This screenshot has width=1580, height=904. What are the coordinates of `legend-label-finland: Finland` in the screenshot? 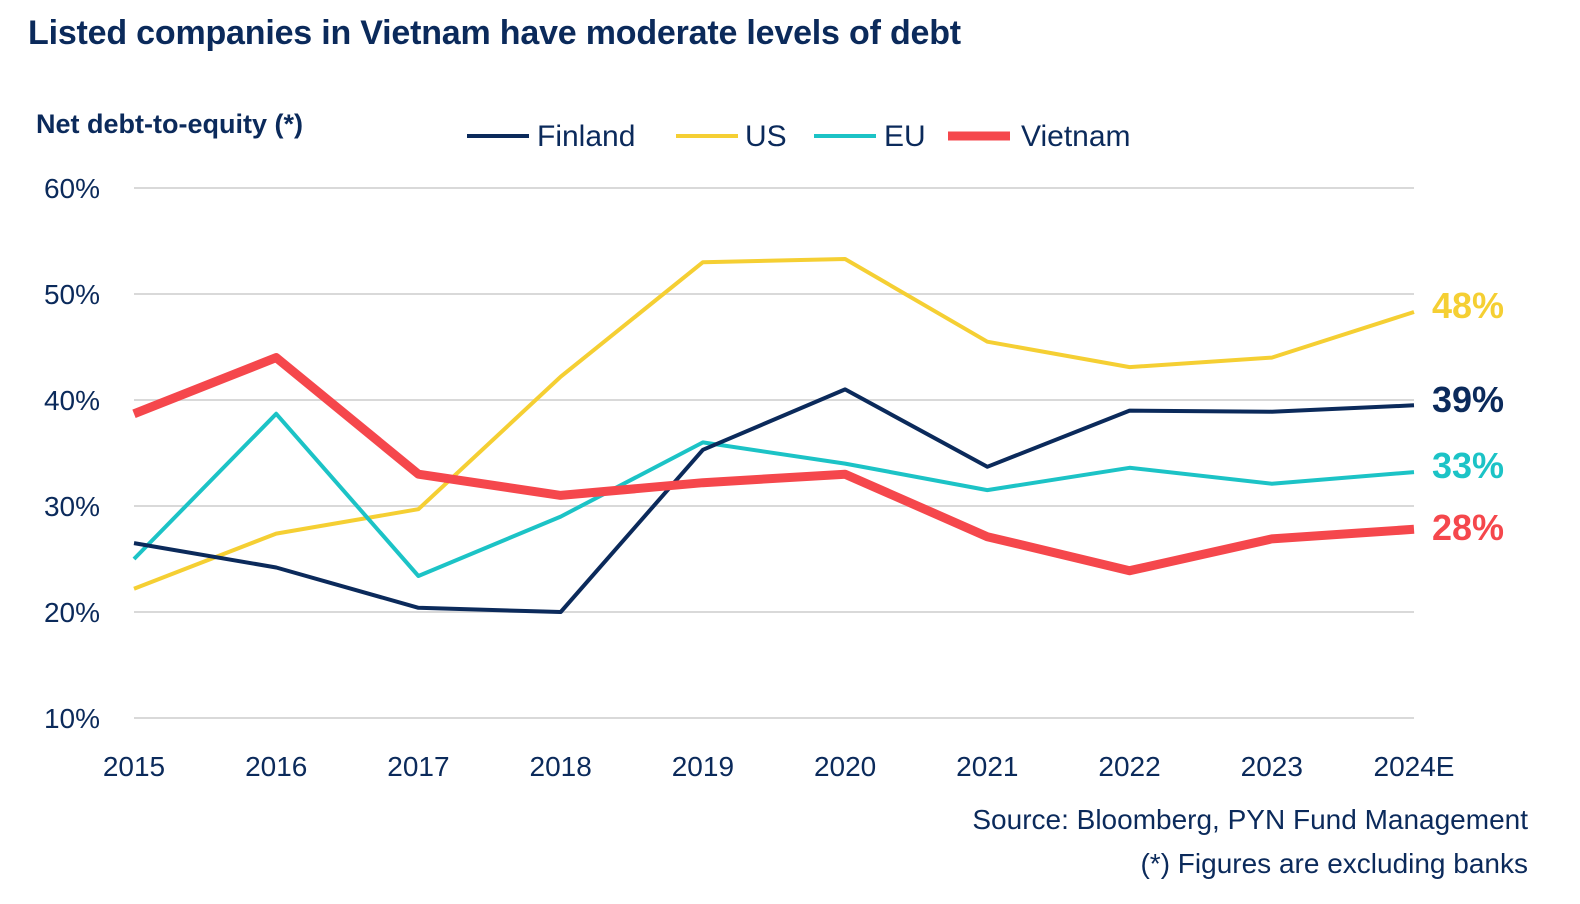 It's located at (586, 136).